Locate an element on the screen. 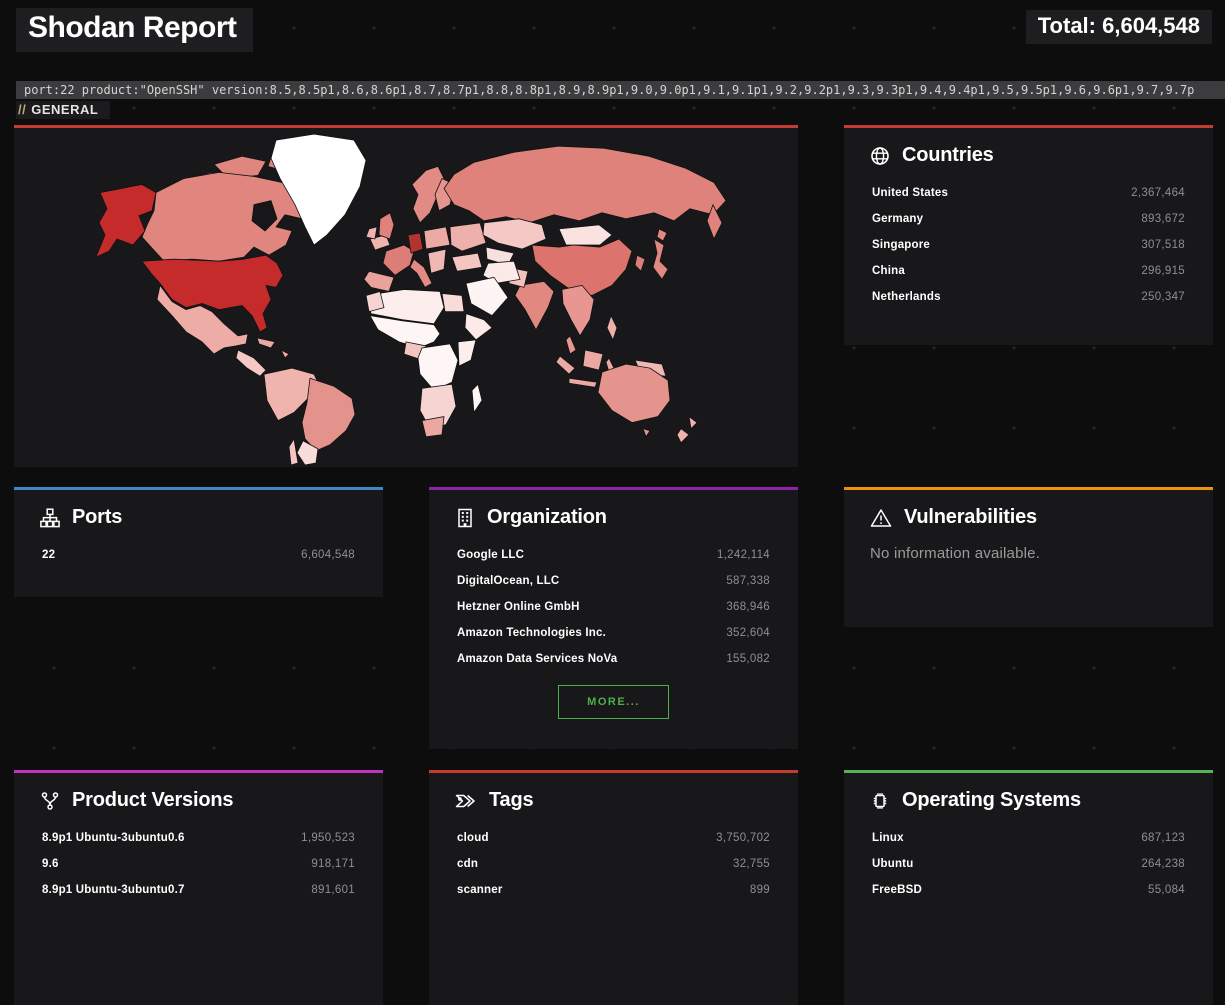 The width and height of the screenshot is (1225, 1005). map-united-kingdom is located at coordinates (386, 226).